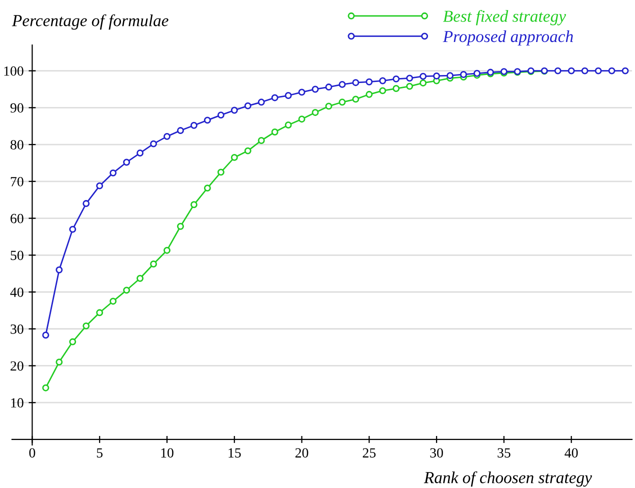 This screenshot has width=635, height=488. Describe the element at coordinates (17, 255) in the screenshot. I see `y-tick-label: 50` at that location.